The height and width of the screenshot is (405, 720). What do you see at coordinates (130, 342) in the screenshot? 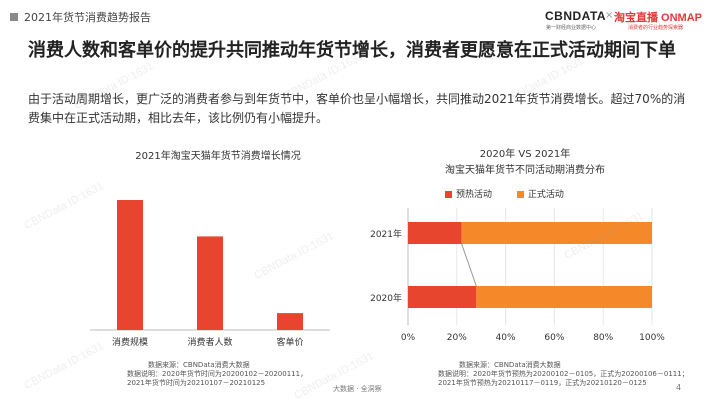
I see `x-tick-label: 消费规模` at bounding box center [130, 342].